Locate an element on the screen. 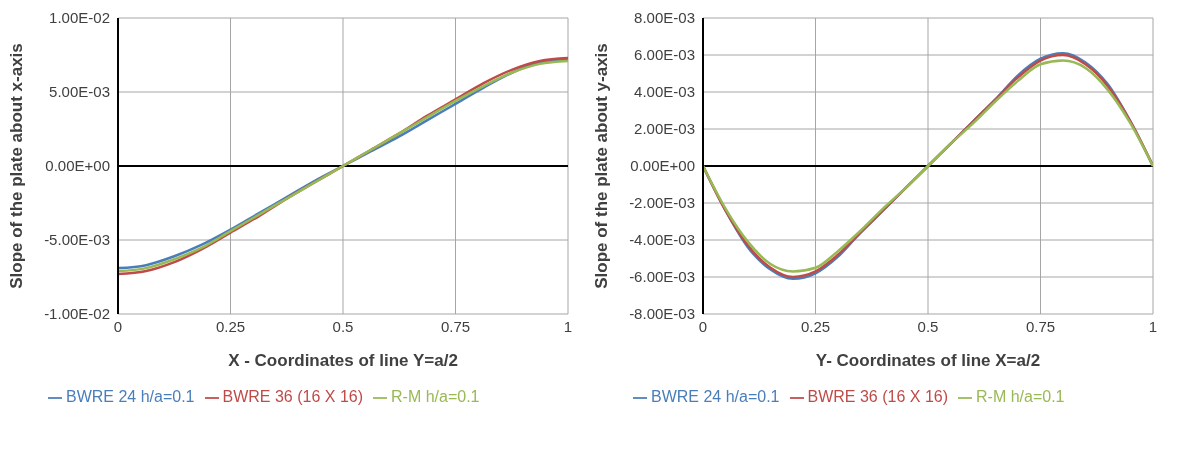 The width and height of the screenshot is (1180, 457). y-tick-label: 6.00E-03 is located at coordinates (664, 55).